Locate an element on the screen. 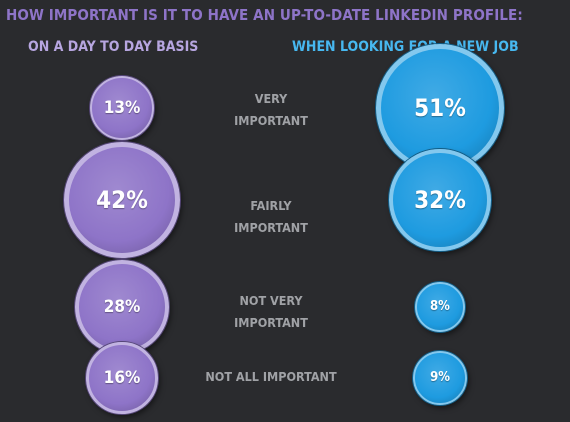 Image resolution: width=570 pixels, height=422 pixels. bubble-new-job-1: 32% is located at coordinates (440, 200).